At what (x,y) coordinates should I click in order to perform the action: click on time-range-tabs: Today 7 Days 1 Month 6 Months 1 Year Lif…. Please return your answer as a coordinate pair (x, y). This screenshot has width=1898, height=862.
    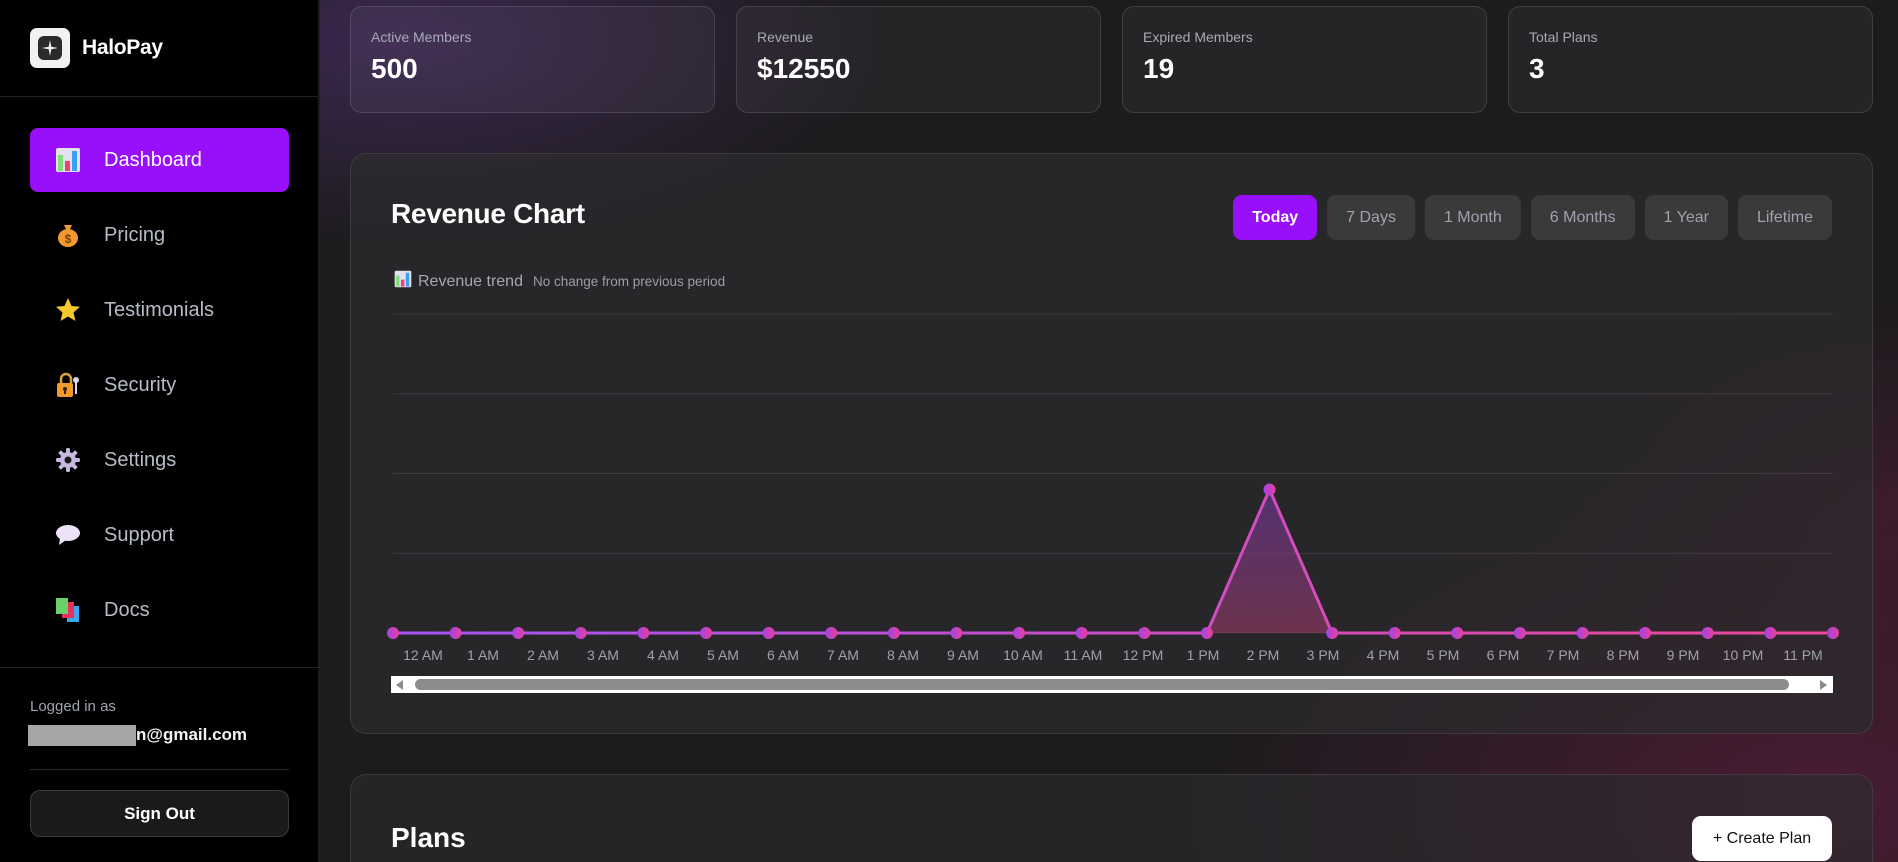
    Looking at the image, I should click on (1532, 217).